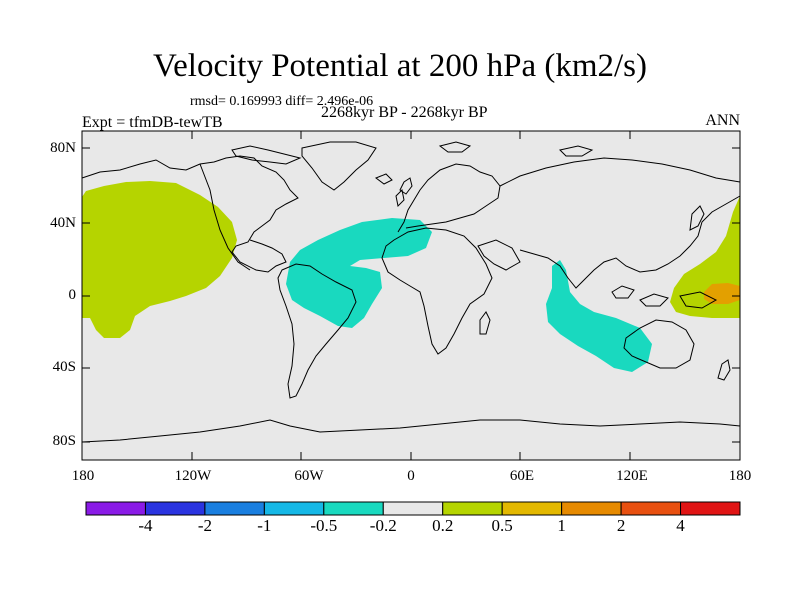  What do you see at coordinates (64, 441) in the screenshot?
I see `y-tick-80s: 80S` at bounding box center [64, 441].